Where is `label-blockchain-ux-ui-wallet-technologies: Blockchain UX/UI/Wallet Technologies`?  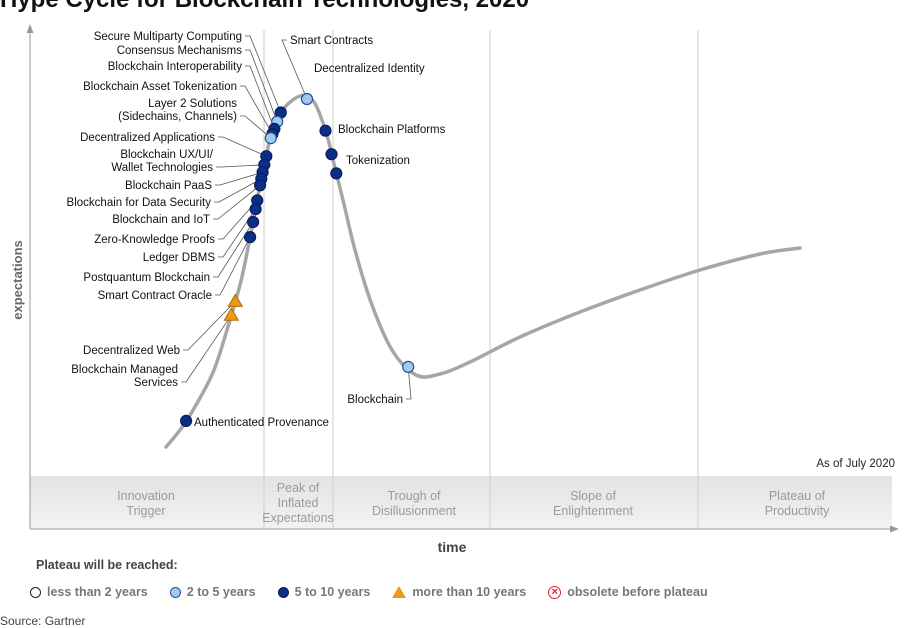
label-blockchain-ux-ui-wallet-technologies: Blockchain UX/UI/Wallet Technologies is located at coordinates (162, 161).